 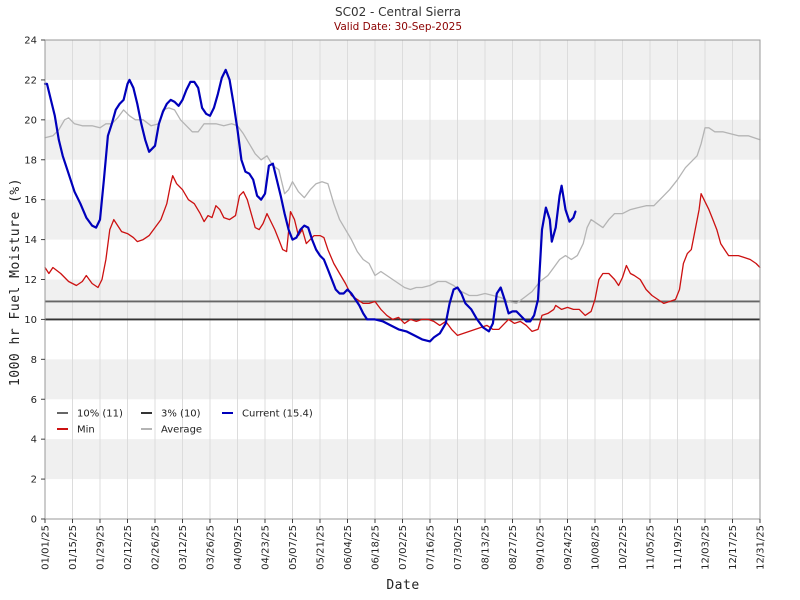 What do you see at coordinates (733, 547) in the screenshot?
I see `x-tick-label: 12/17/25` at bounding box center [733, 547].